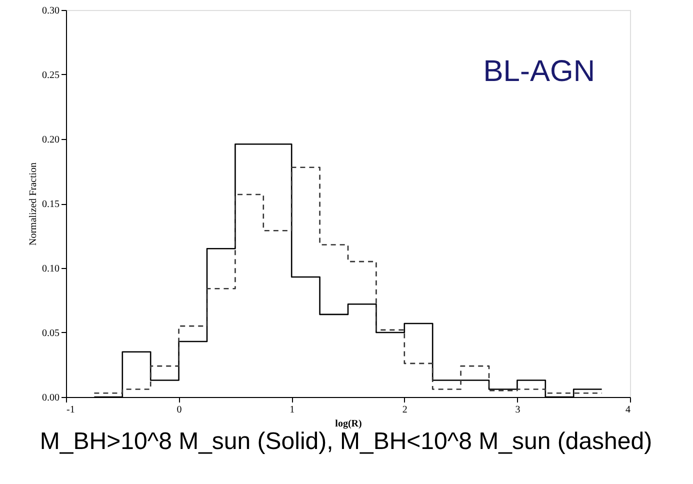  Describe the element at coordinates (33, 204) in the screenshot. I see `y-axis-title: Normalized Fraction` at that location.